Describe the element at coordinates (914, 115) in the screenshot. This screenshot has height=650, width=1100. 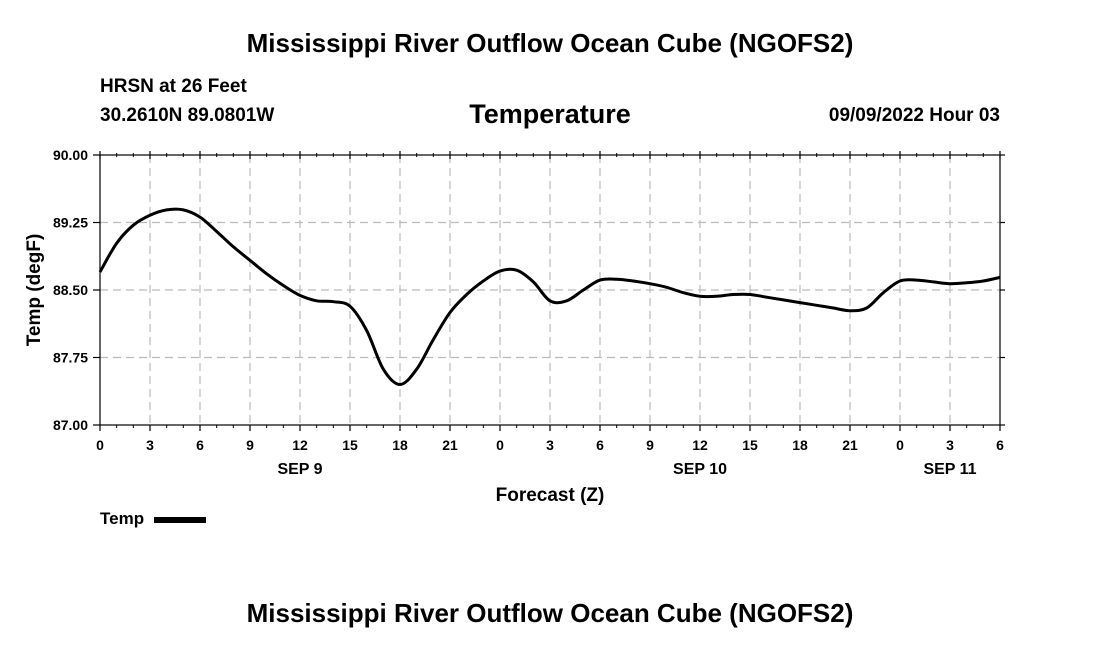
I see `datetime-label: 09/09/2022 Hour 03` at that location.